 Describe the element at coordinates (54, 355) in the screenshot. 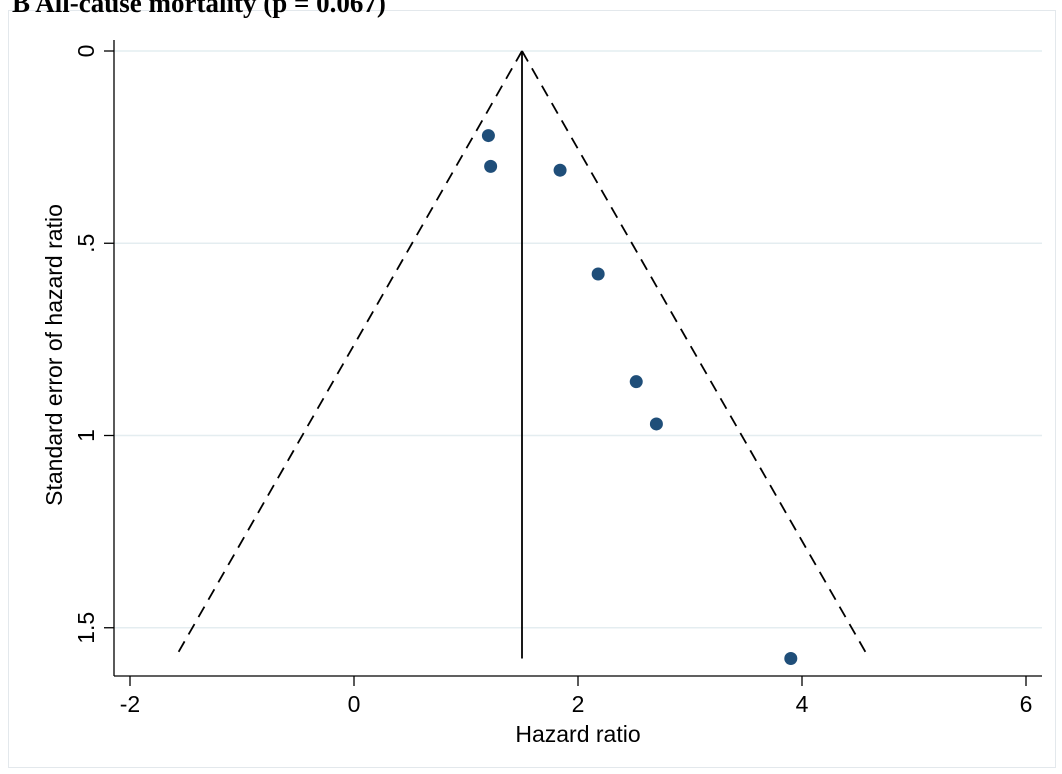

I see `y-axis-label: Standard error of hazard ratio` at that location.